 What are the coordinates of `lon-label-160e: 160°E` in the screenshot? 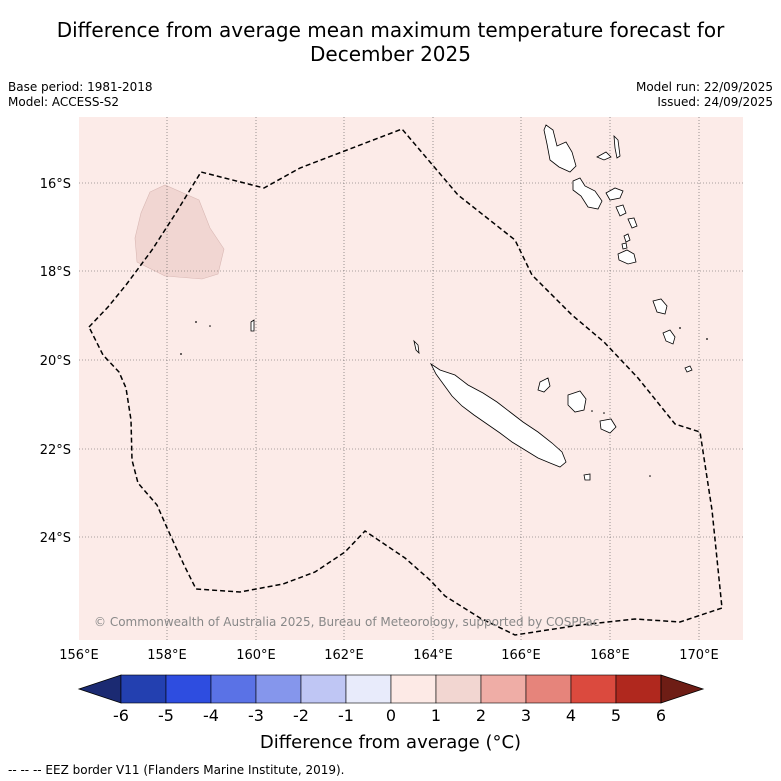 It's located at (256, 655).